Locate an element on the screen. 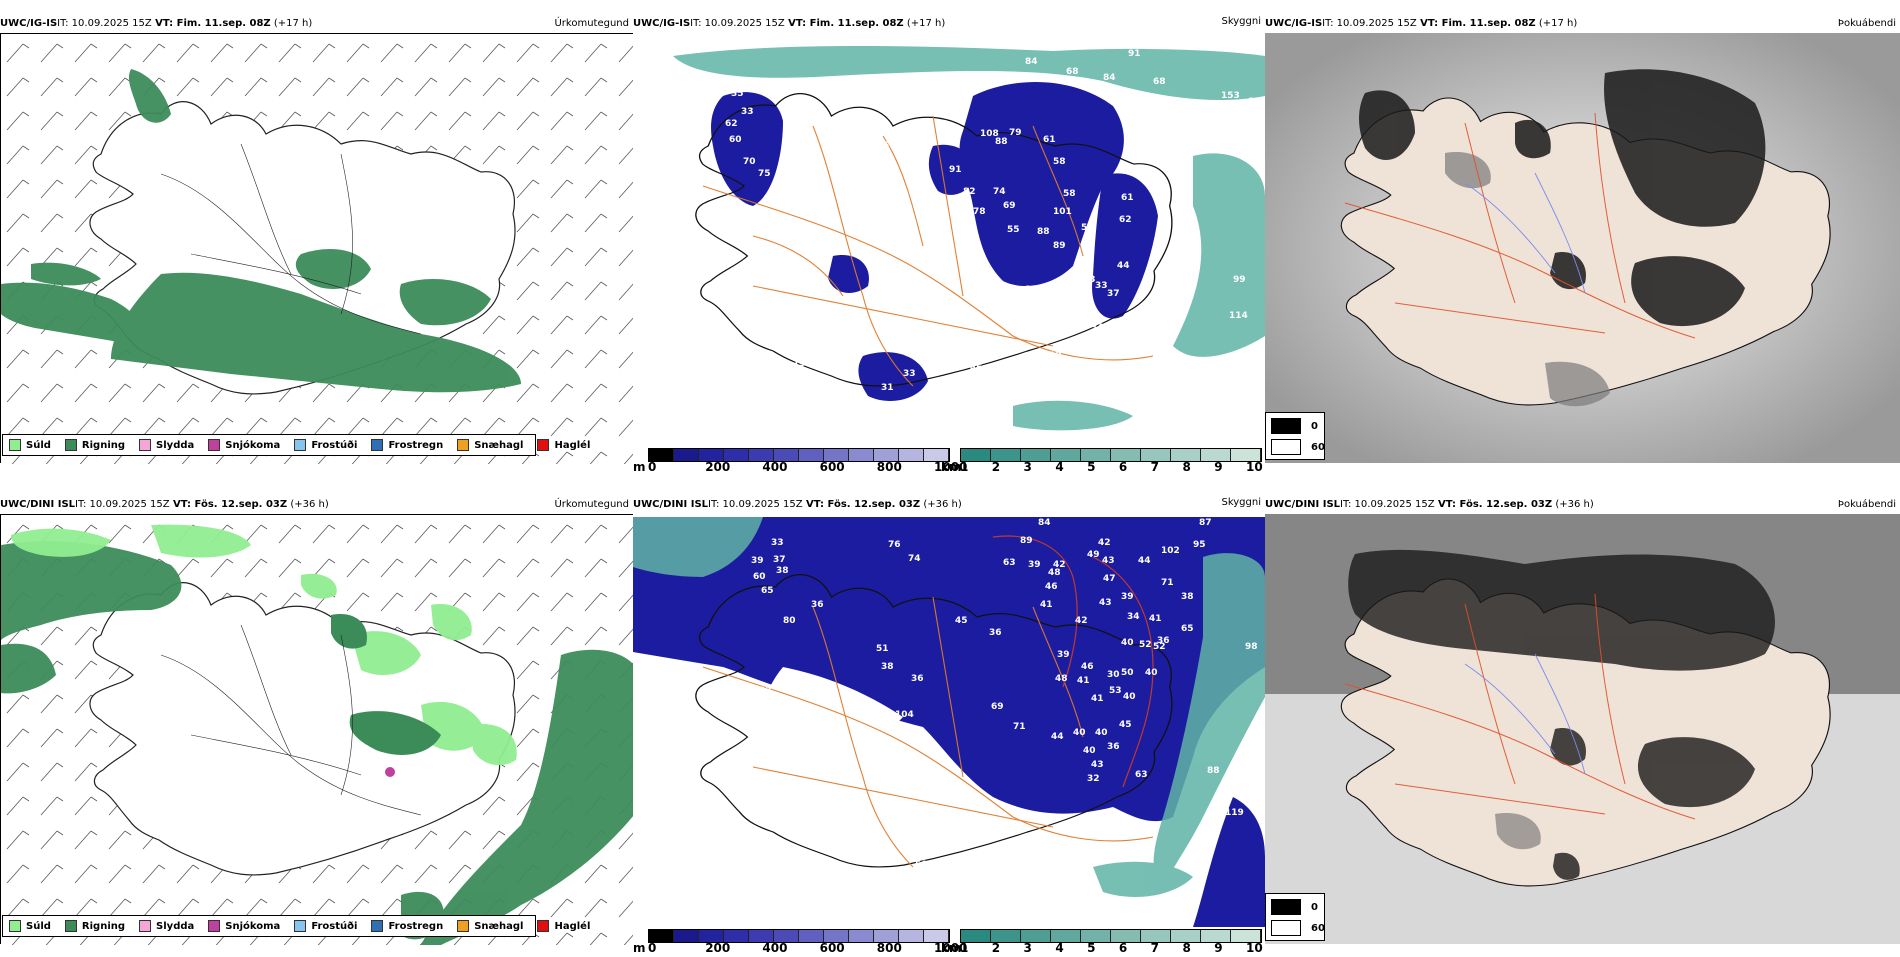 The height and width of the screenshot is (957, 1900). colorbar-tick-label: 6 is located at coordinates (1123, 948).